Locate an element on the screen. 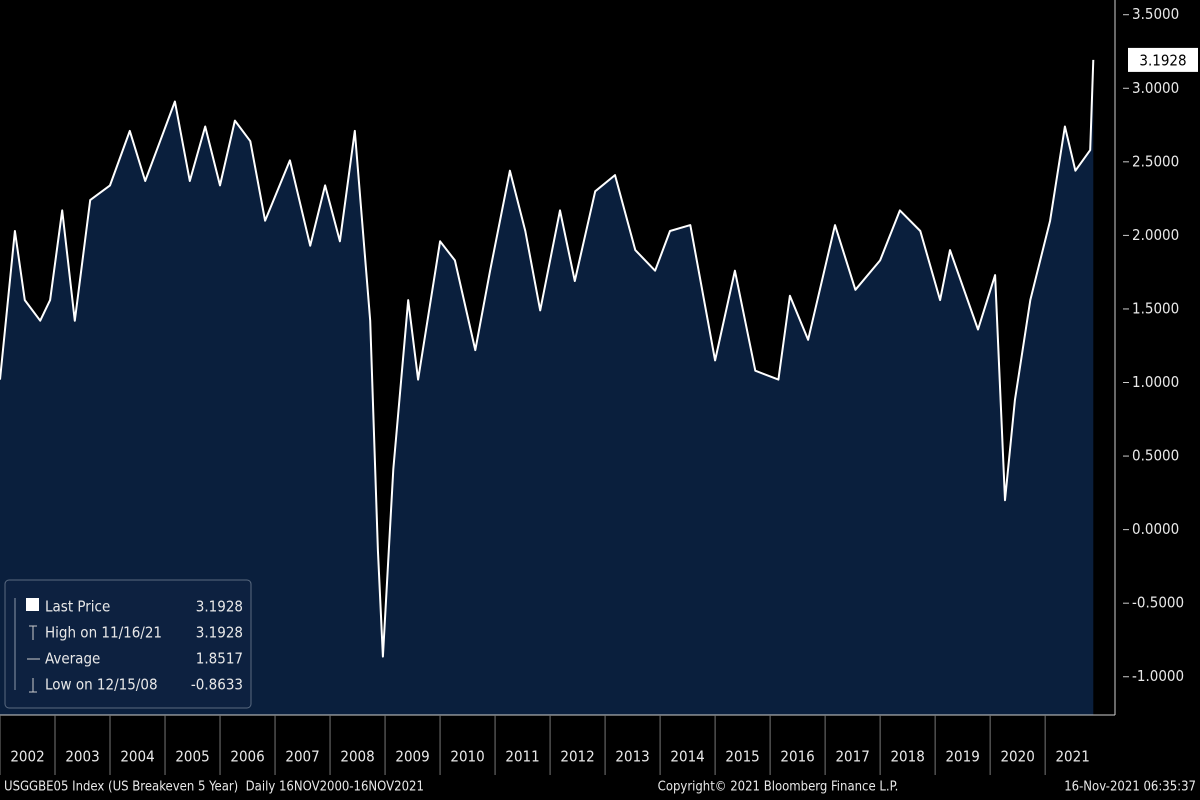 This screenshot has width=1200, height=800. y-tick-label: 0.5000 is located at coordinates (1155, 456).